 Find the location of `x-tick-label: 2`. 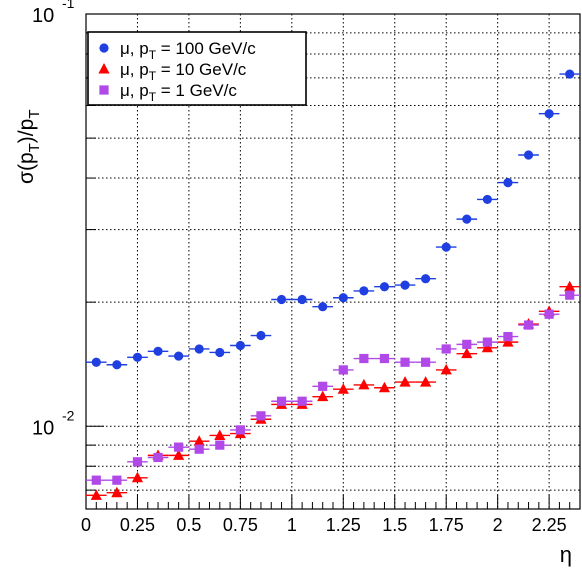

x-tick-label: 2 is located at coordinates (498, 525).